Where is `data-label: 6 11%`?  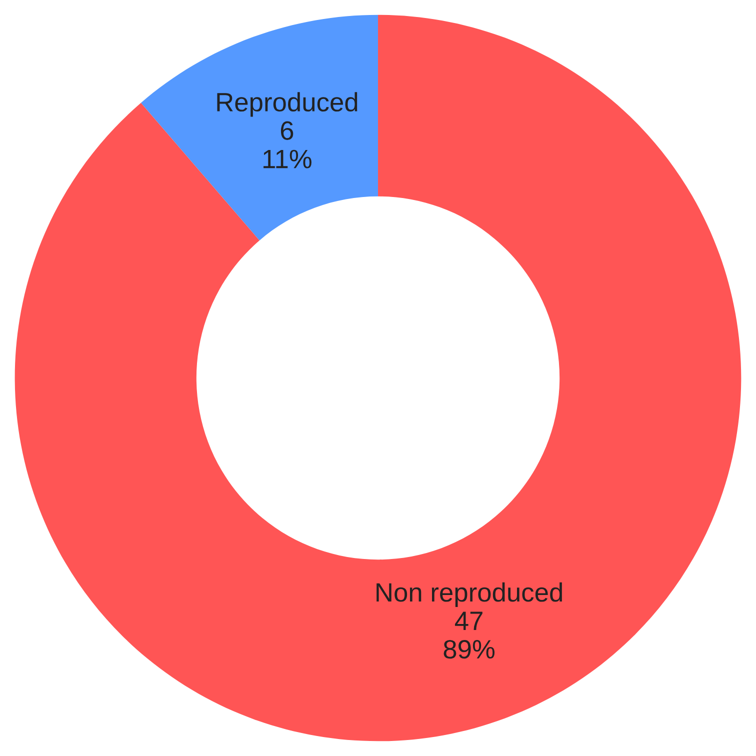
data-label: 6 11% is located at coordinates (288, 144).